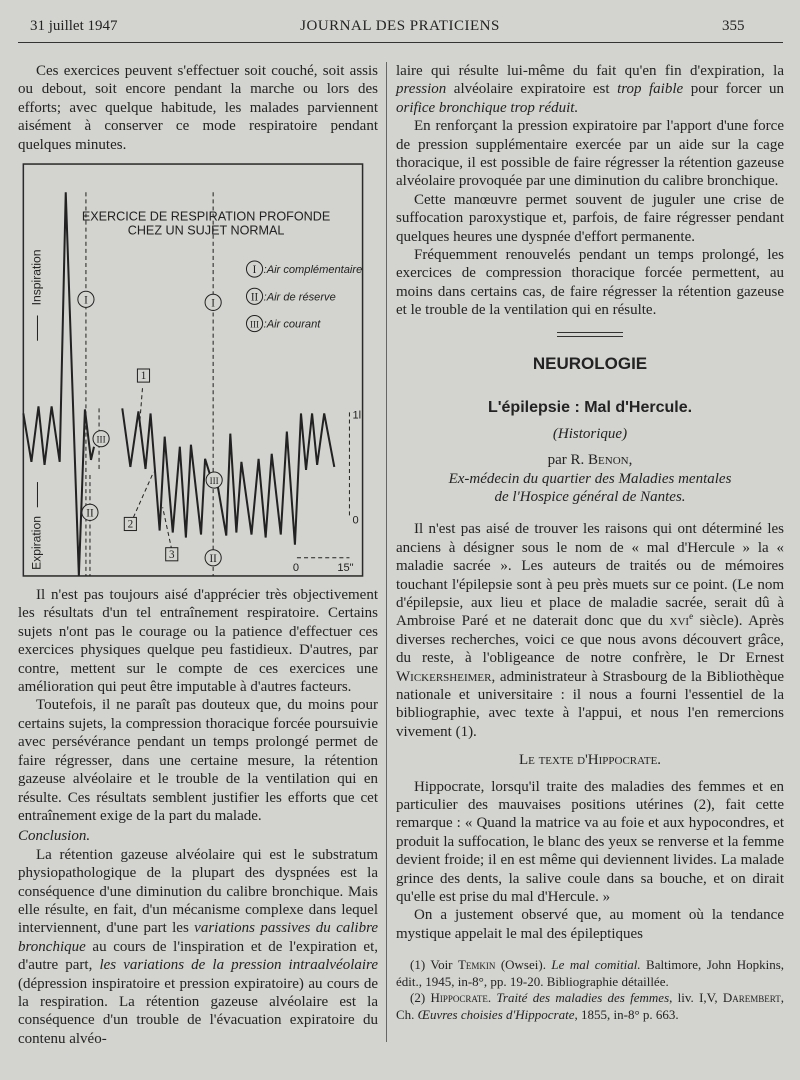 Image resolution: width=800 pixels, height=1080 pixels. I want to click on header-rule, so click(400, 42).